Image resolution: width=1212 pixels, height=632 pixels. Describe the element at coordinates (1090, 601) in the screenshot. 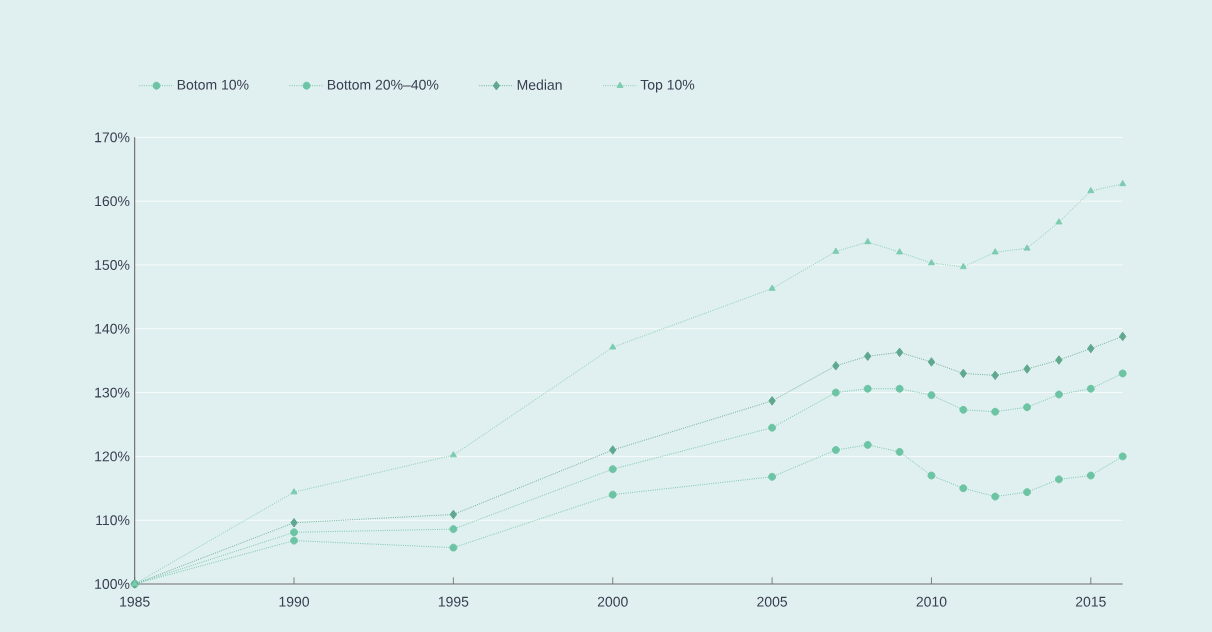

I see `x-tick-label: 2015` at that location.